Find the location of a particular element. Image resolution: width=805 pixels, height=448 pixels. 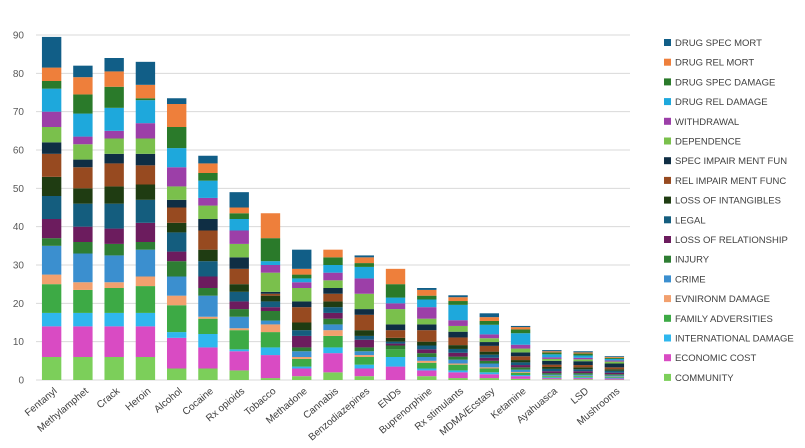

legend-item: LEGAL is located at coordinates (685, 220).